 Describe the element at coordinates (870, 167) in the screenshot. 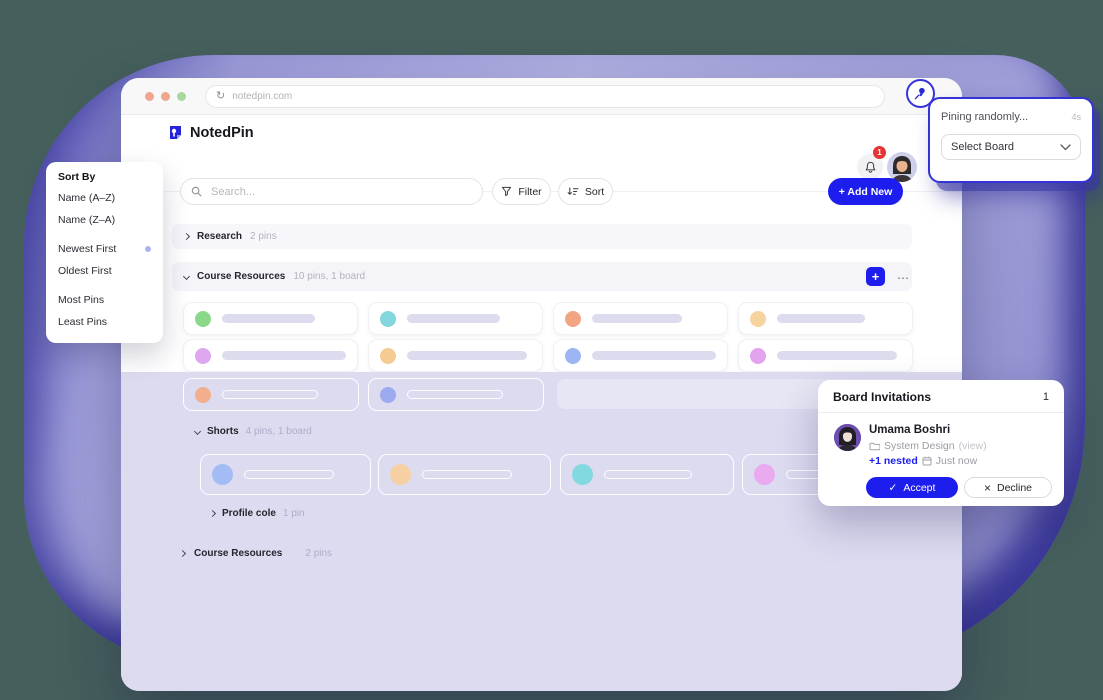

I see `bell-icon` at that location.